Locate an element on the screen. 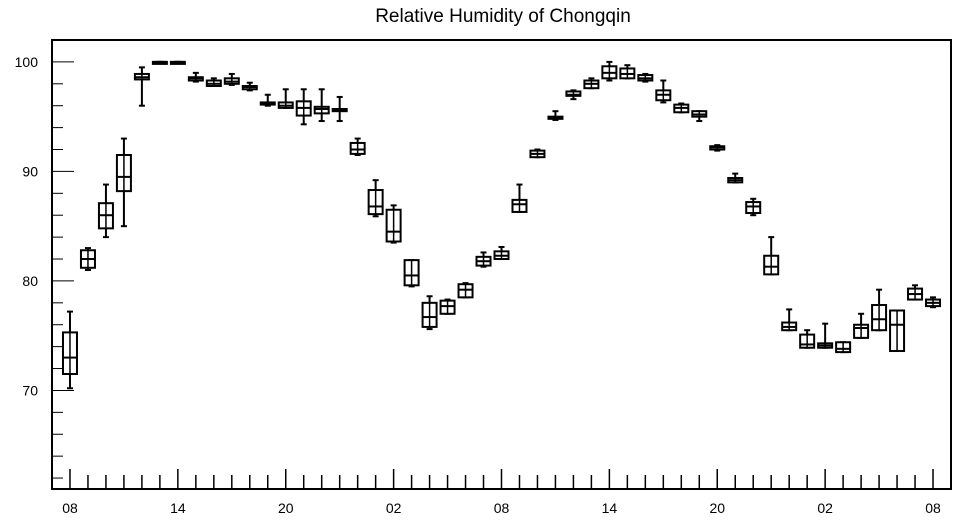 Image resolution: width=957 pixels, height=520 pixels. y-axis: 70 80 90 100 is located at coordinates (44, 259).